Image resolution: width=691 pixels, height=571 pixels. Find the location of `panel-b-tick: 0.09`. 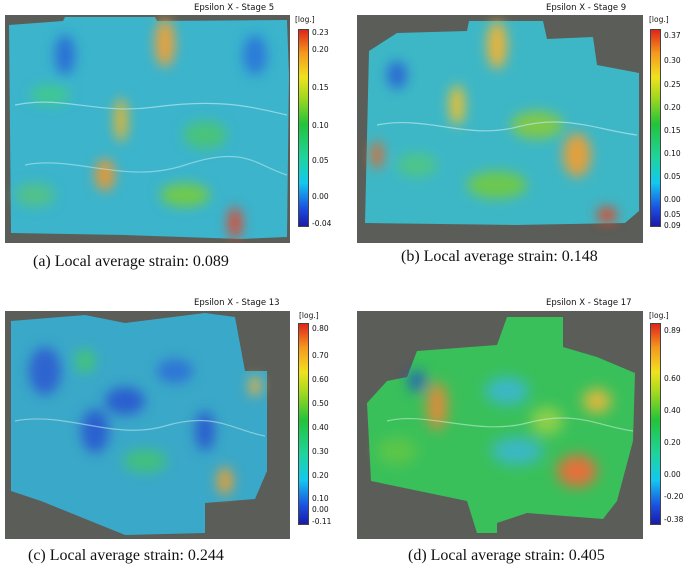

panel-b-tick: 0.09 is located at coordinates (672, 225).